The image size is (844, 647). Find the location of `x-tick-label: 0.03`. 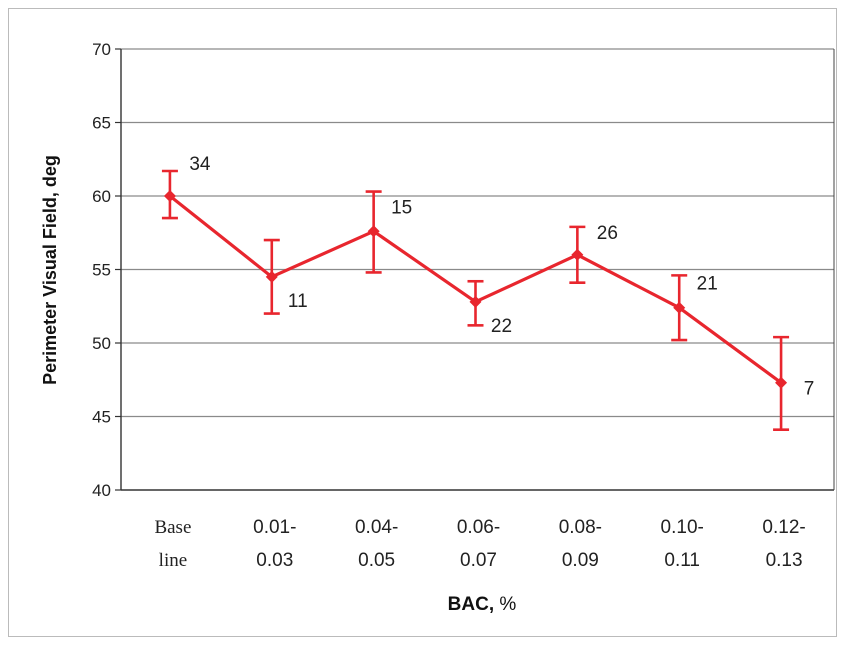

x-tick-label: 0.03 is located at coordinates (274, 560).